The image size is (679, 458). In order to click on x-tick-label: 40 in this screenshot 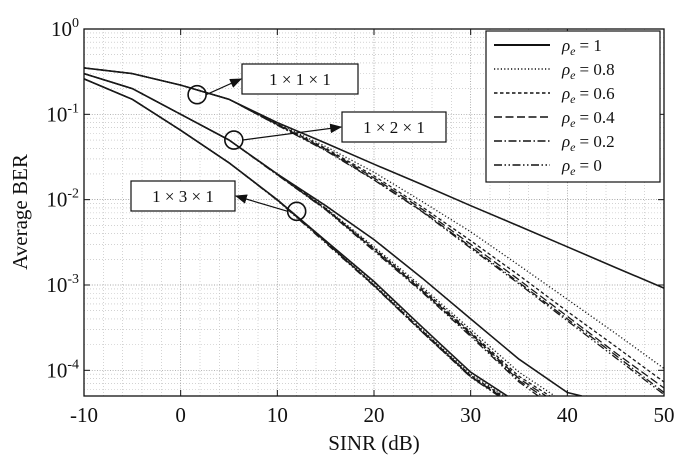, I will do `click(567, 415)`.